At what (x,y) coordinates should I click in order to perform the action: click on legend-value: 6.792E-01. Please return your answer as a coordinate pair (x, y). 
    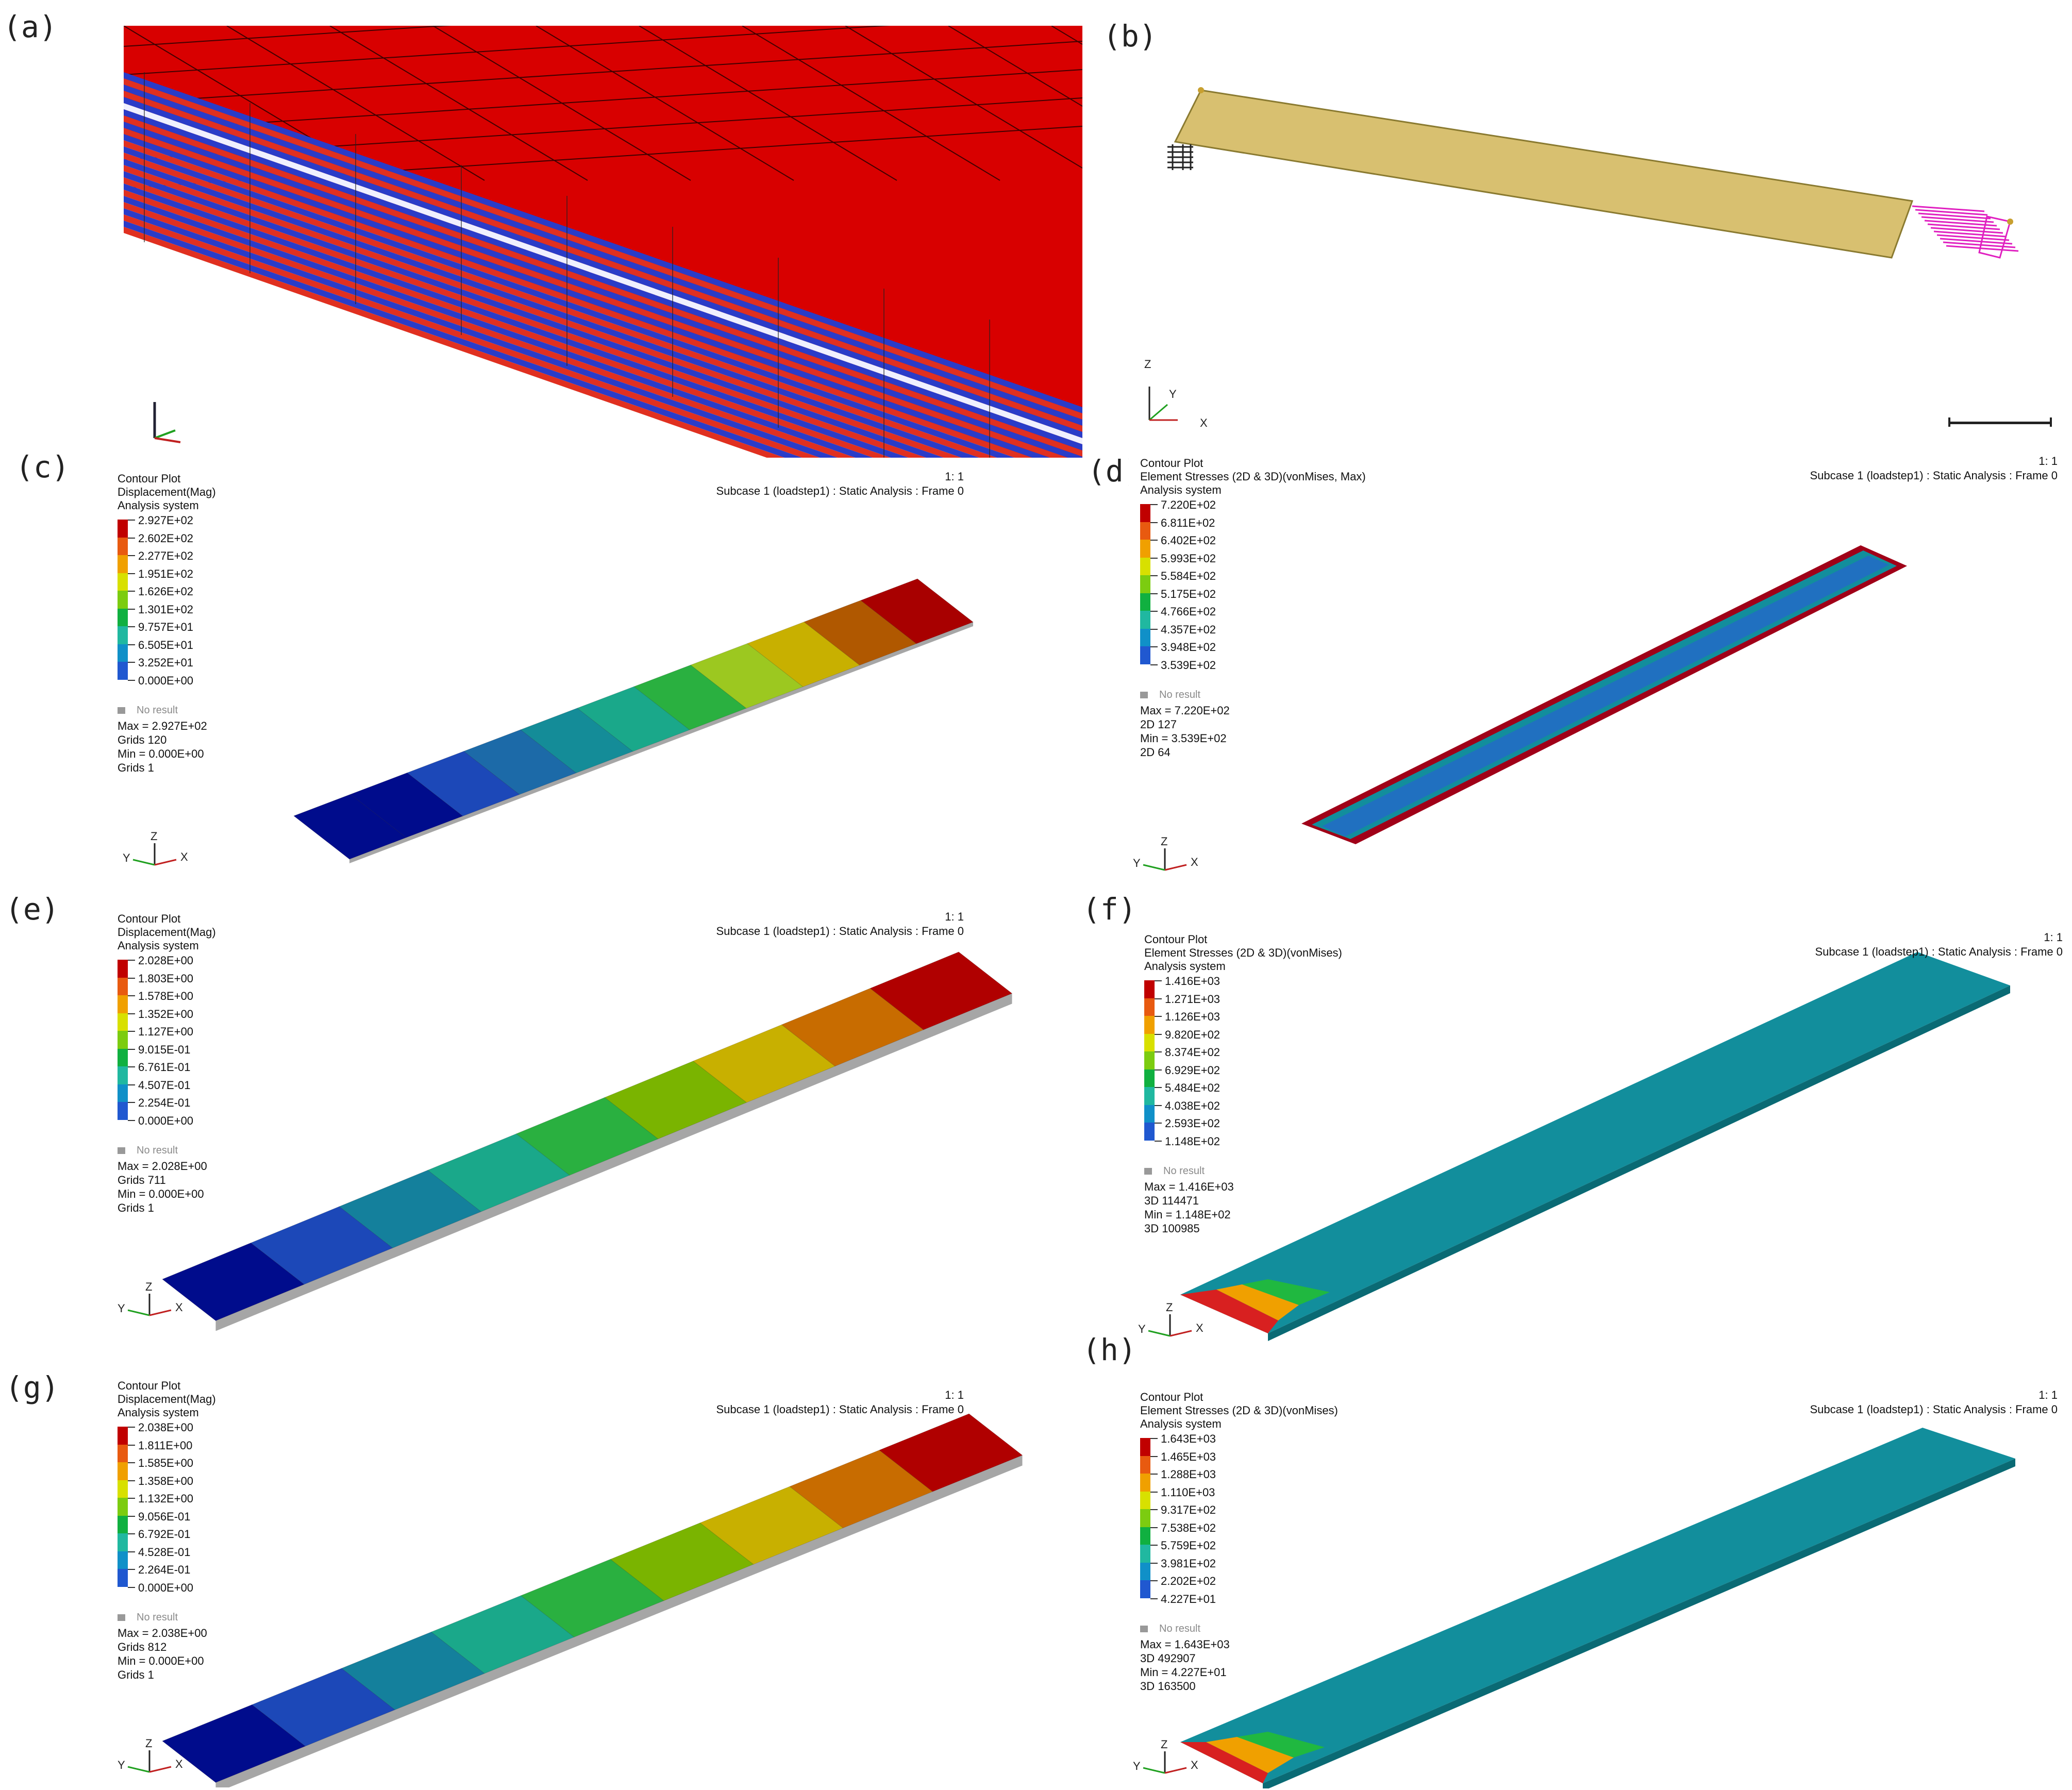
    Looking at the image, I should click on (165, 1535).